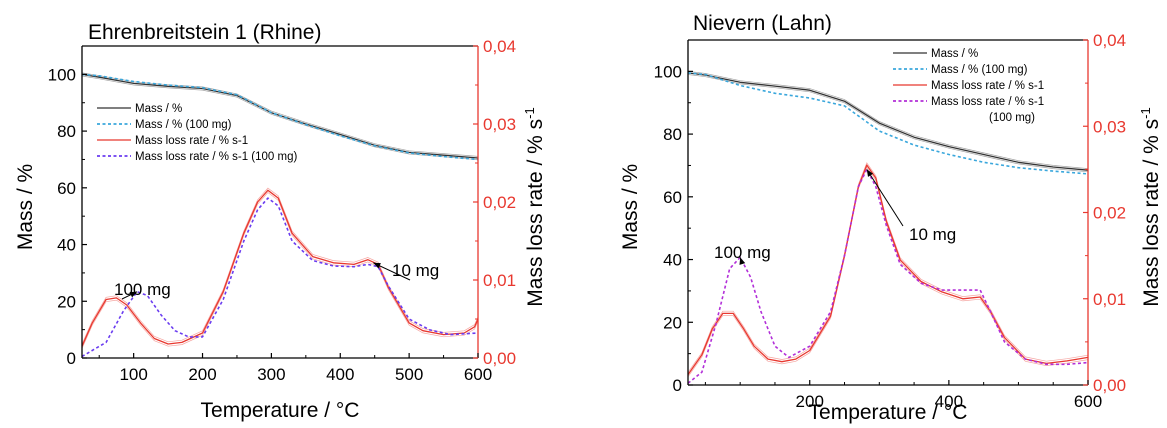 Image resolution: width=1167 pixels, height=428 pixels. What do you see at coordinates (885, 198) in the screenshot?
I see `annotation-arrow` at bounding box center [885, 198].